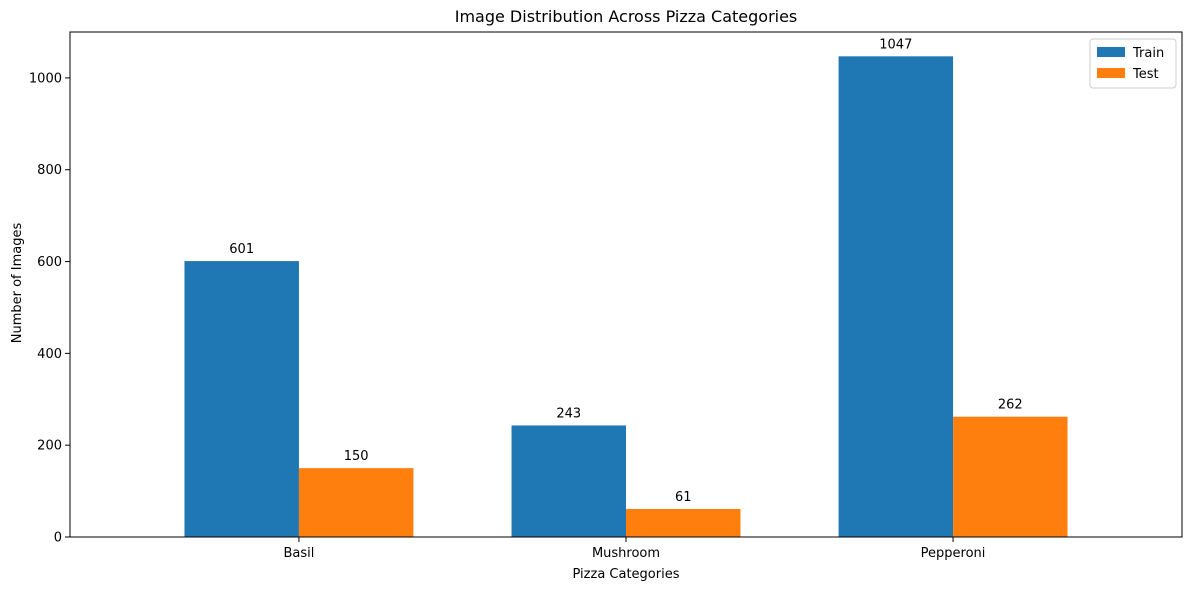 This screenshot has width=1189, height=590. What do you see at coordinates (953, 553) in the screenshot?
I see `x-tick-label-pepperoni: Pepperoni` at bounding box center [953, 553].